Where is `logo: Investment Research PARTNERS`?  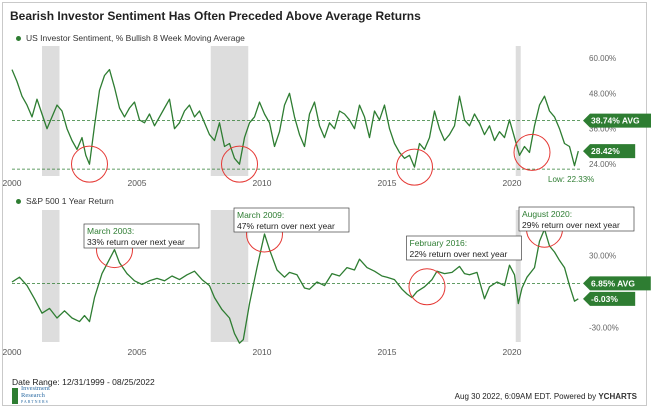 logo: Investment Research PARTNERS is located at coordinates (31, 395).